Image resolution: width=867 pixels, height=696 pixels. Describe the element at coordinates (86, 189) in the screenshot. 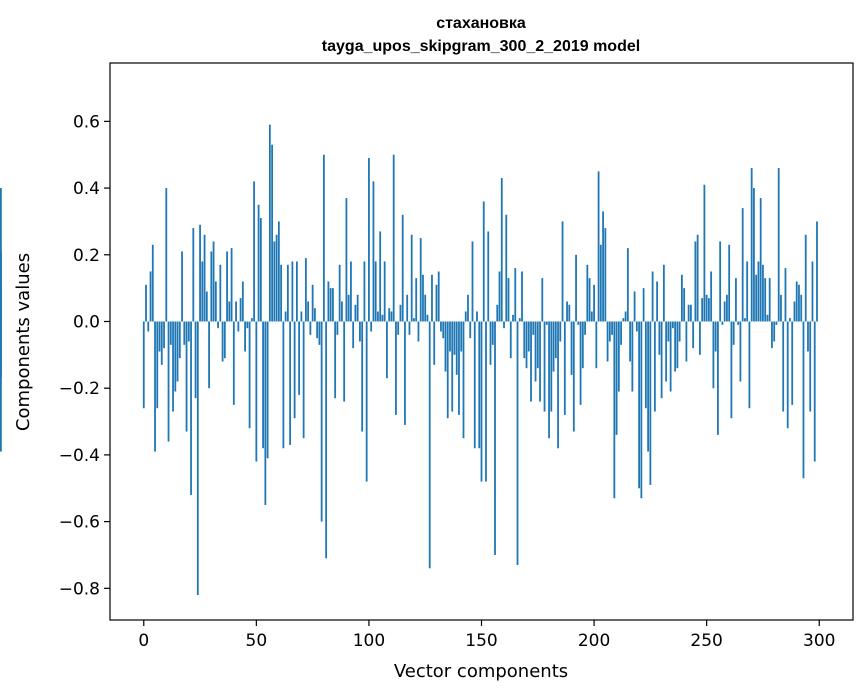

I see `y-tick-label: 0.4` at that location.